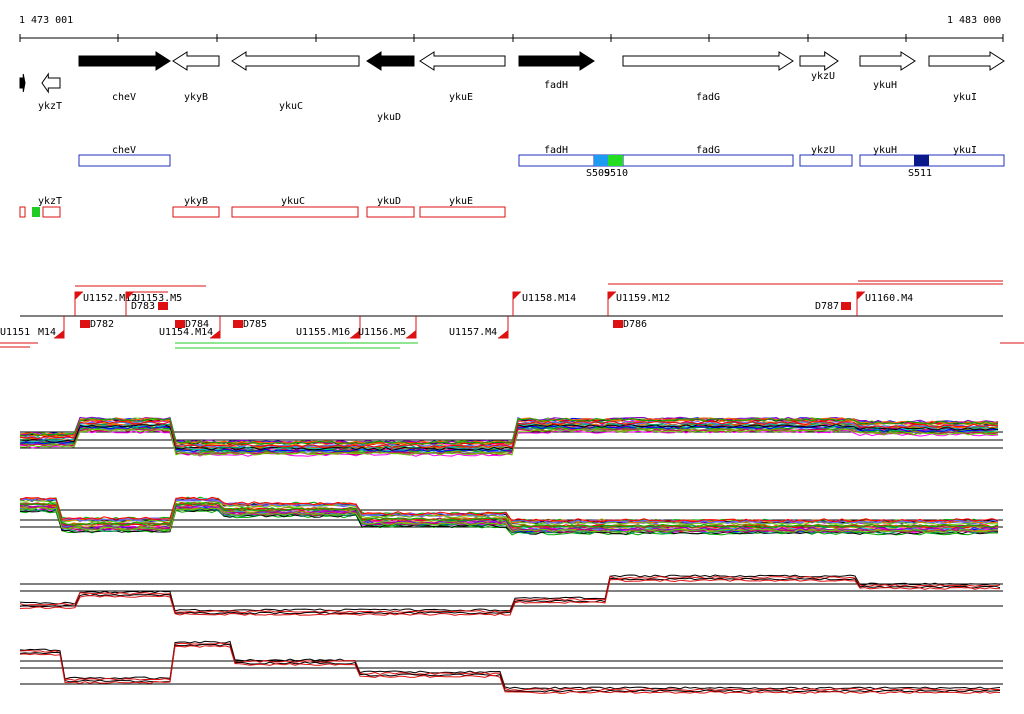  What do you see at coordinates (556, 160) in the screenshot?
I see `blue-feature-fadH` at bounding box center [556, 160].